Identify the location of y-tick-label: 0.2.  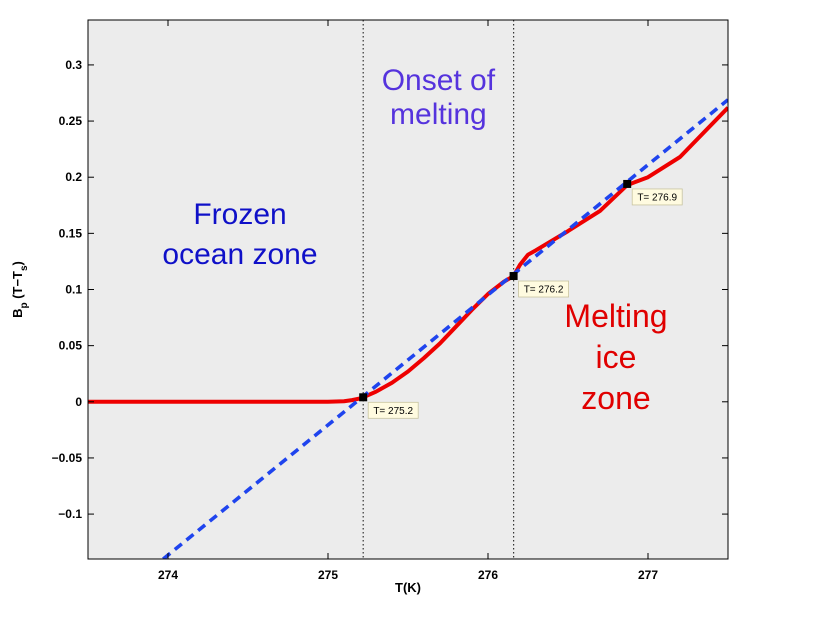
(73, 177).